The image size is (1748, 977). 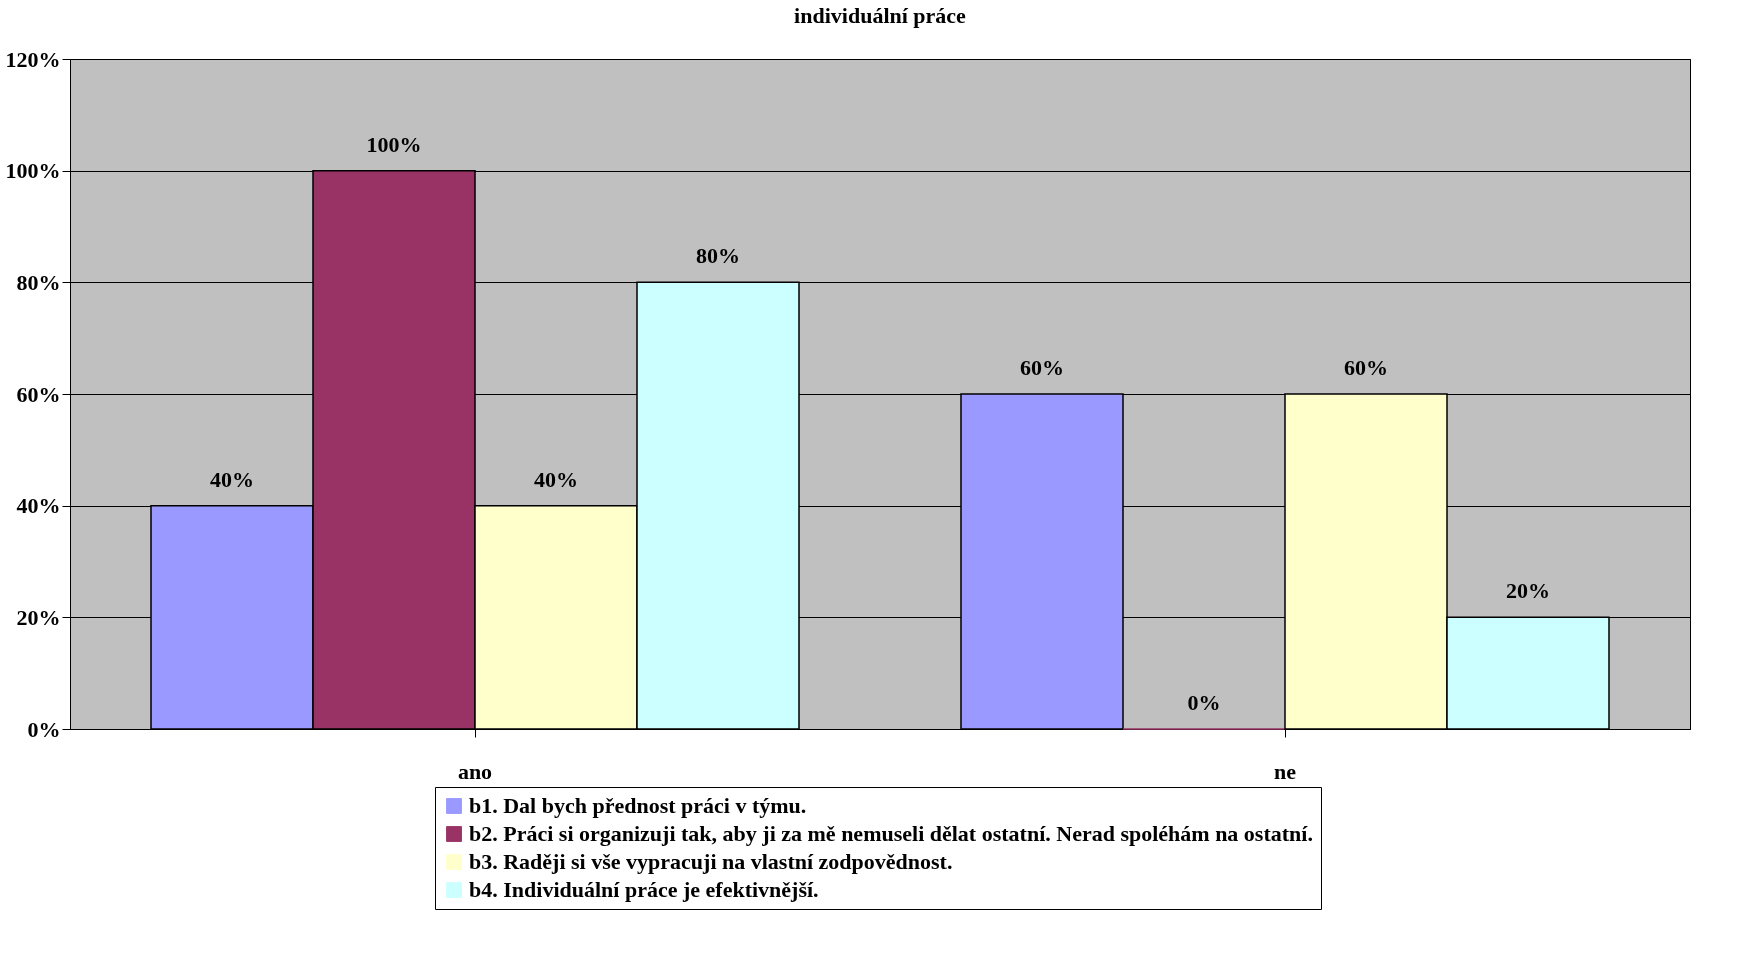 What do you see at coordinates (644, 889) in the screenshot?
I see `legend-label: b4. Individuální práce je efektivnější.` at bounding box center [644, 889].